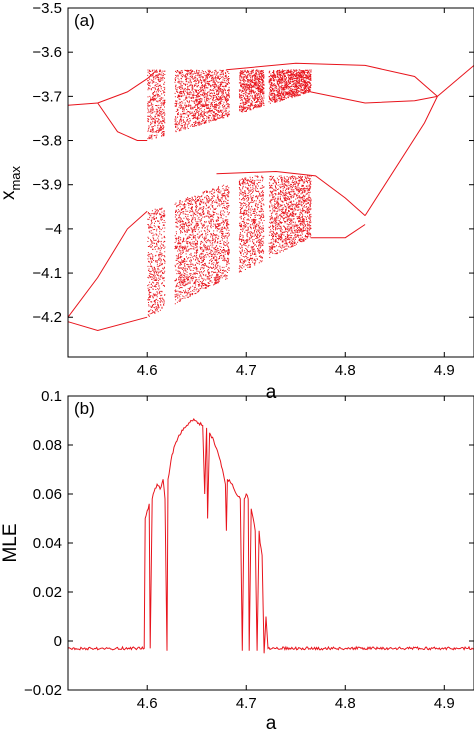  Describe the element at coordinates (84, 408) in the screenshot. I see `panel-b-tag: (b)` at that location.